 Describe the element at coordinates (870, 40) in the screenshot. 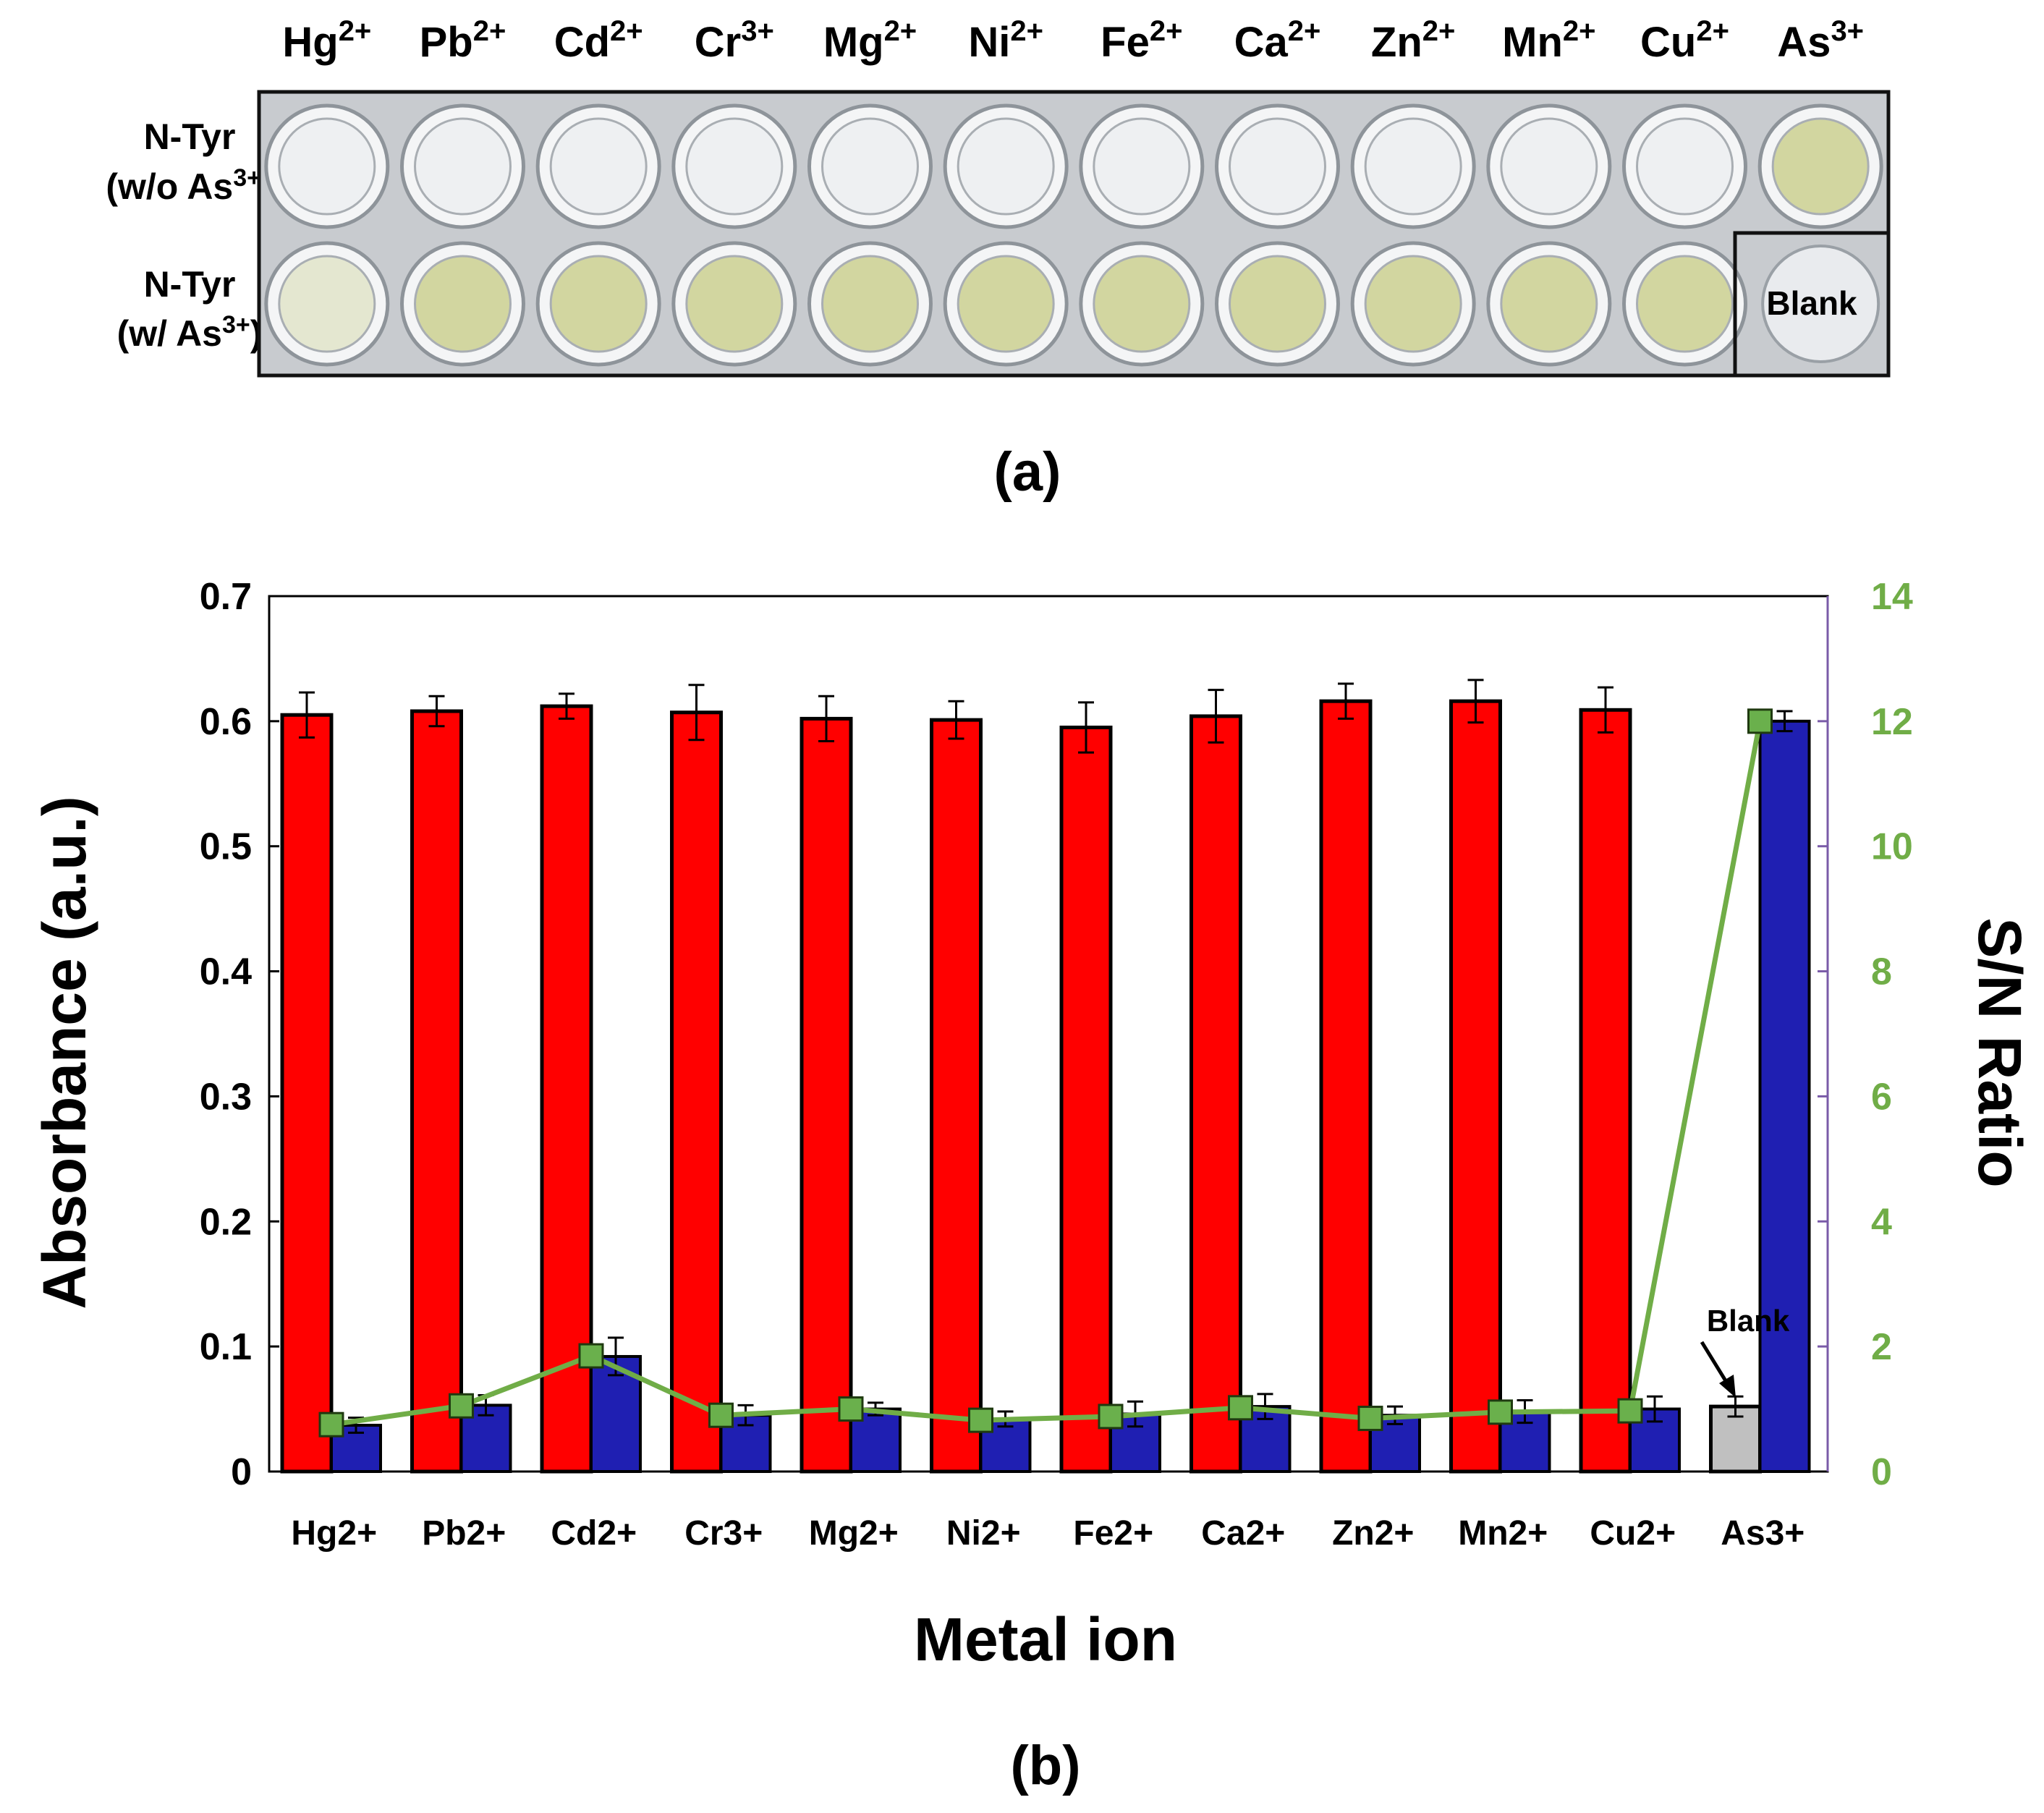

I see `ion-label-mg: Mg2+` at that location.